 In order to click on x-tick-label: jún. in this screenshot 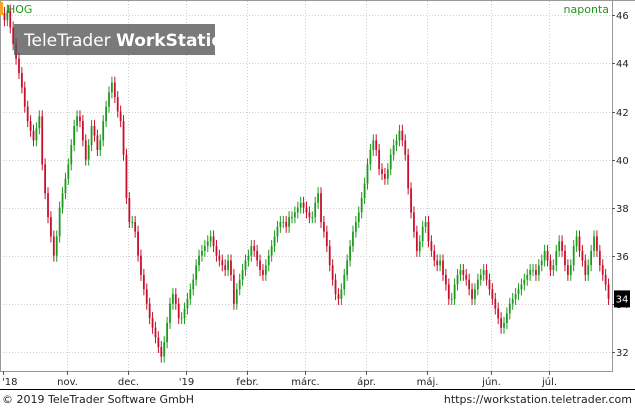, I will do `click(491, 382)`.